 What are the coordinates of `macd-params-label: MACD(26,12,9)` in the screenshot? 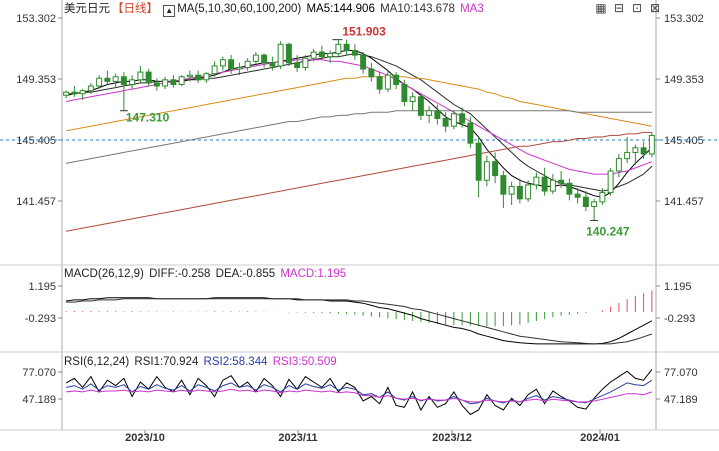 It's located at (104, 274).